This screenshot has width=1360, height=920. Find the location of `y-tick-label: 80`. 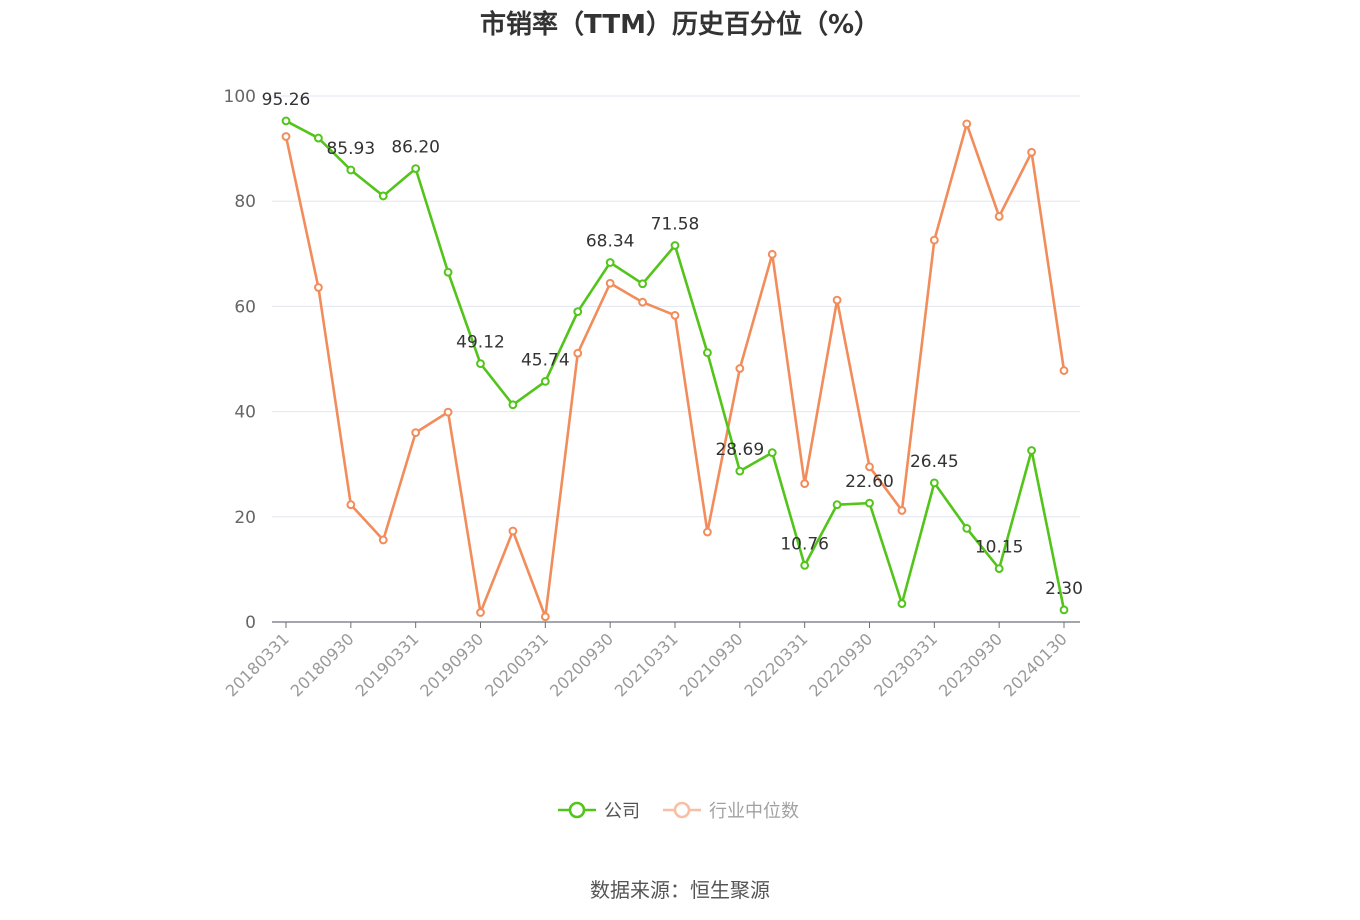

y-tick-label: 80 is located at coordinates (245, 202).